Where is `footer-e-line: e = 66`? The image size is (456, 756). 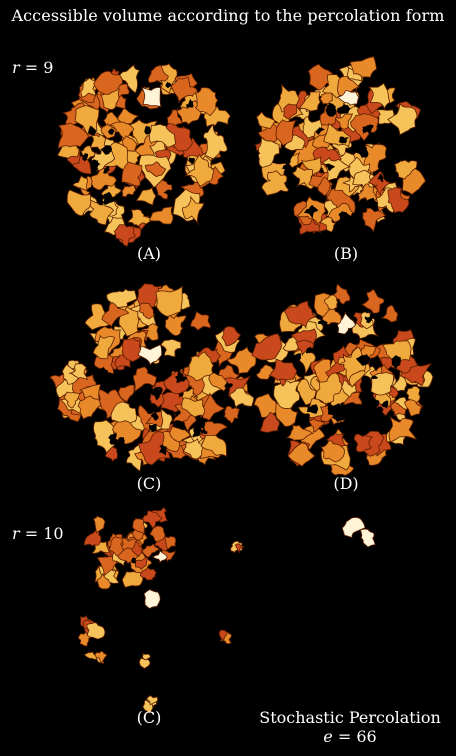 footer-e-line: e = 66 is located at coordinates (350, 736).